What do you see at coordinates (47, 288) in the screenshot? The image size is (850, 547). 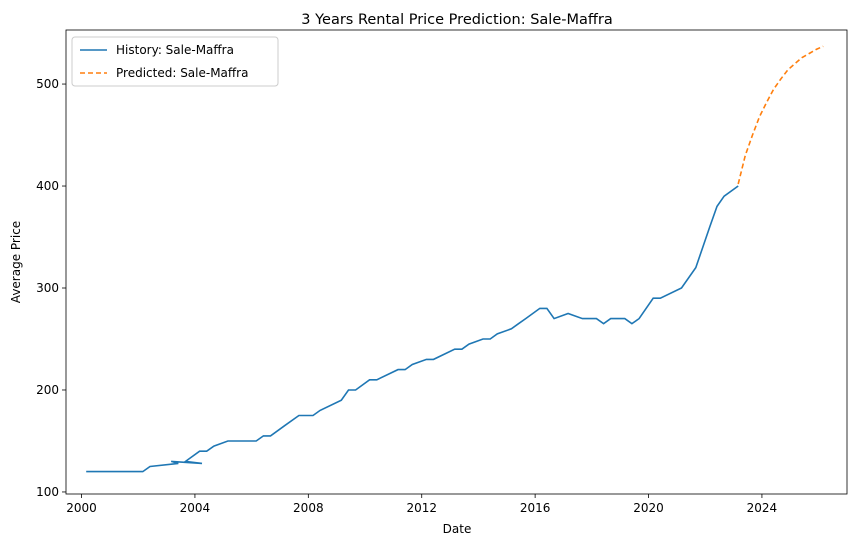 I see `y-tick-label: 300` at bounding box center [47, 288].